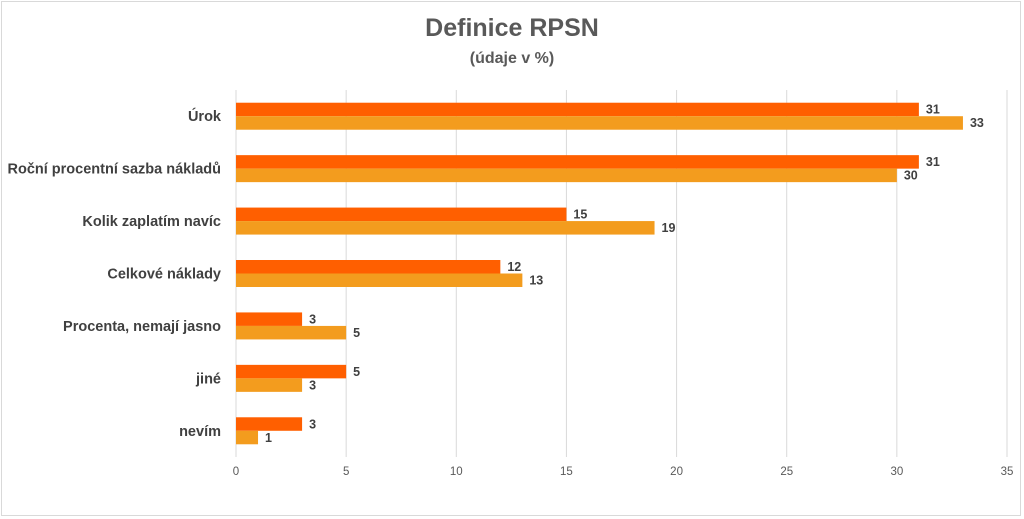 The image size is (1024, 519). What do you see at coordinates (896, 472) in the screenshot?
I see `x-tick-label: 30` at bounding box center [896, 472].